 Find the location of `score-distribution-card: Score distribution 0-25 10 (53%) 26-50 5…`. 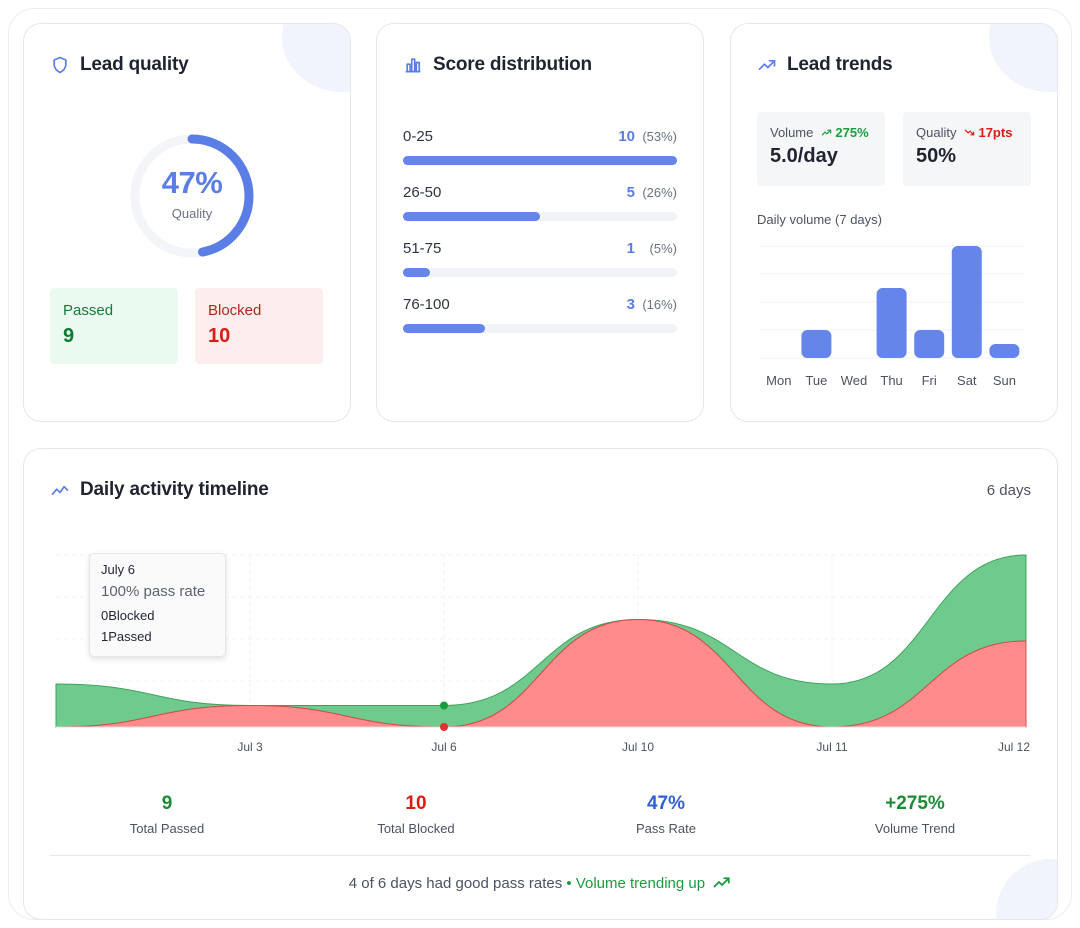

score-distribution-card: Score distribution 0-25 10 (53%) 26-50 5… is located at coordinates (540, 222).